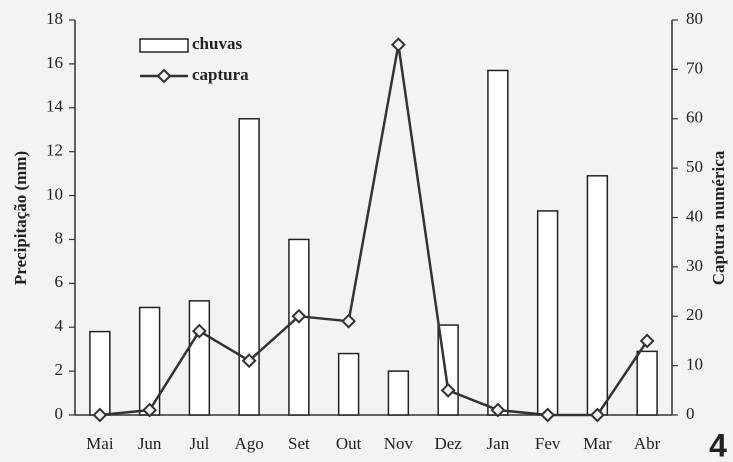  I want to click on x-tick-label: Mar, so click(597, 443).